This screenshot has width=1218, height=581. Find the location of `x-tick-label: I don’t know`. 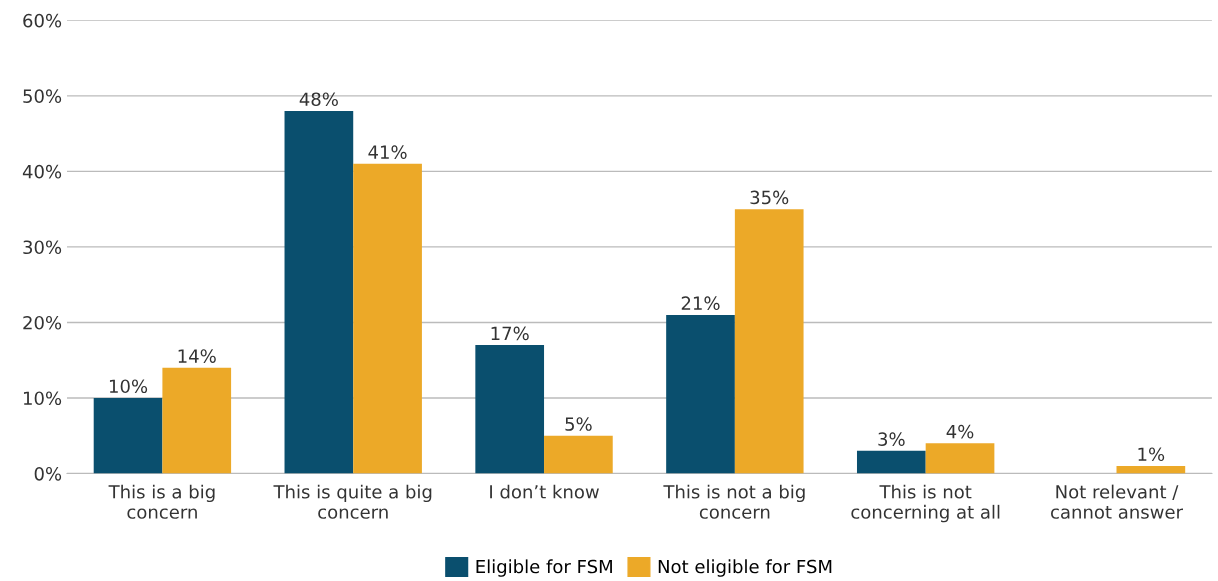

x-tick-label: I don’t know is located at coordinates (544, 491).